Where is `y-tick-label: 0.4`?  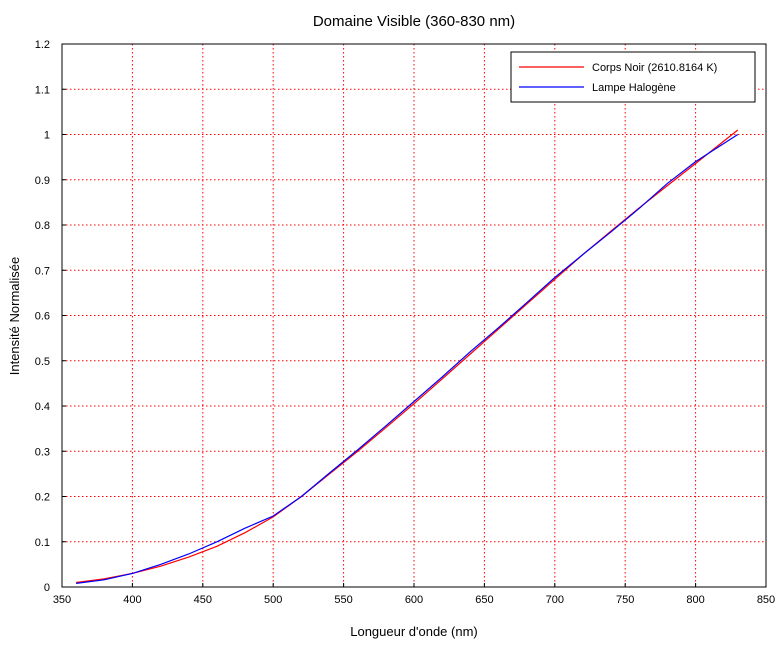 y-tick-label: 0.4 is located at coordinates (42, 407).